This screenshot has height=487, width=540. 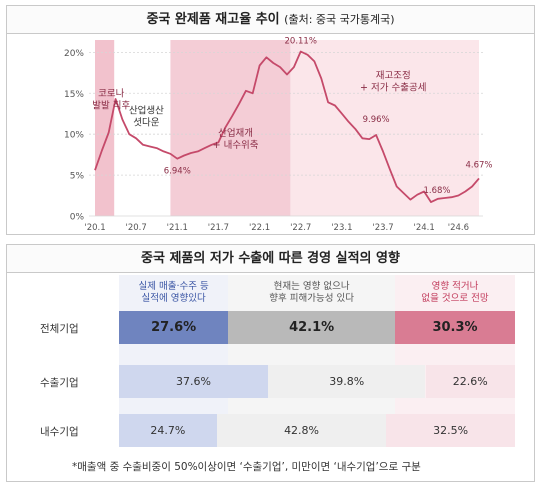 I want to click on legend-header: 영향 적거나 없을 것으로 전망, so click(x=455, y=293).